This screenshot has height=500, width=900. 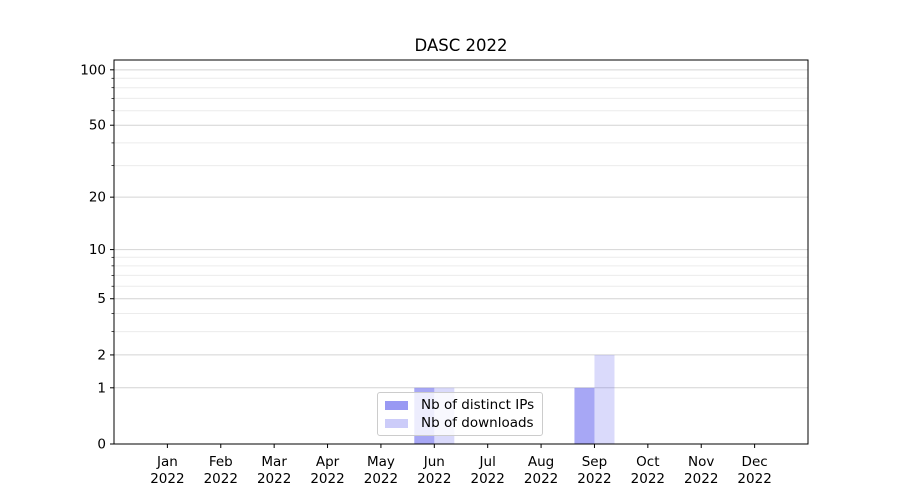 I want to click on x-tick-label-month: Mar, so click(x=274, y=462).